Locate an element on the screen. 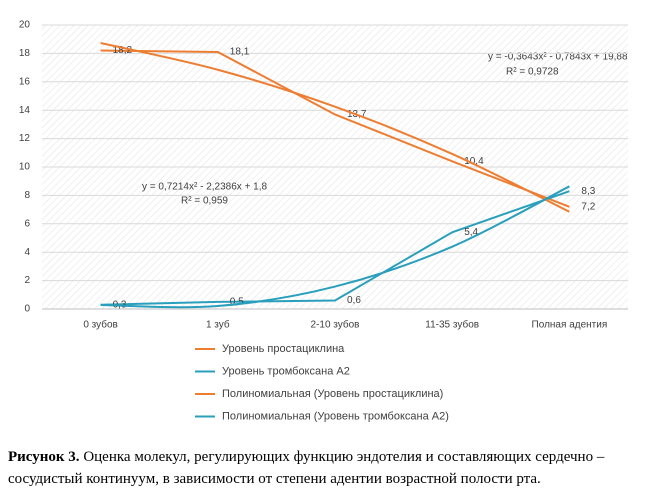 The height and width of the screenshot is (502, 659). equation: y = 0,7214x² - 2,2386x + 1,8 is located at coordinates (205, 187).